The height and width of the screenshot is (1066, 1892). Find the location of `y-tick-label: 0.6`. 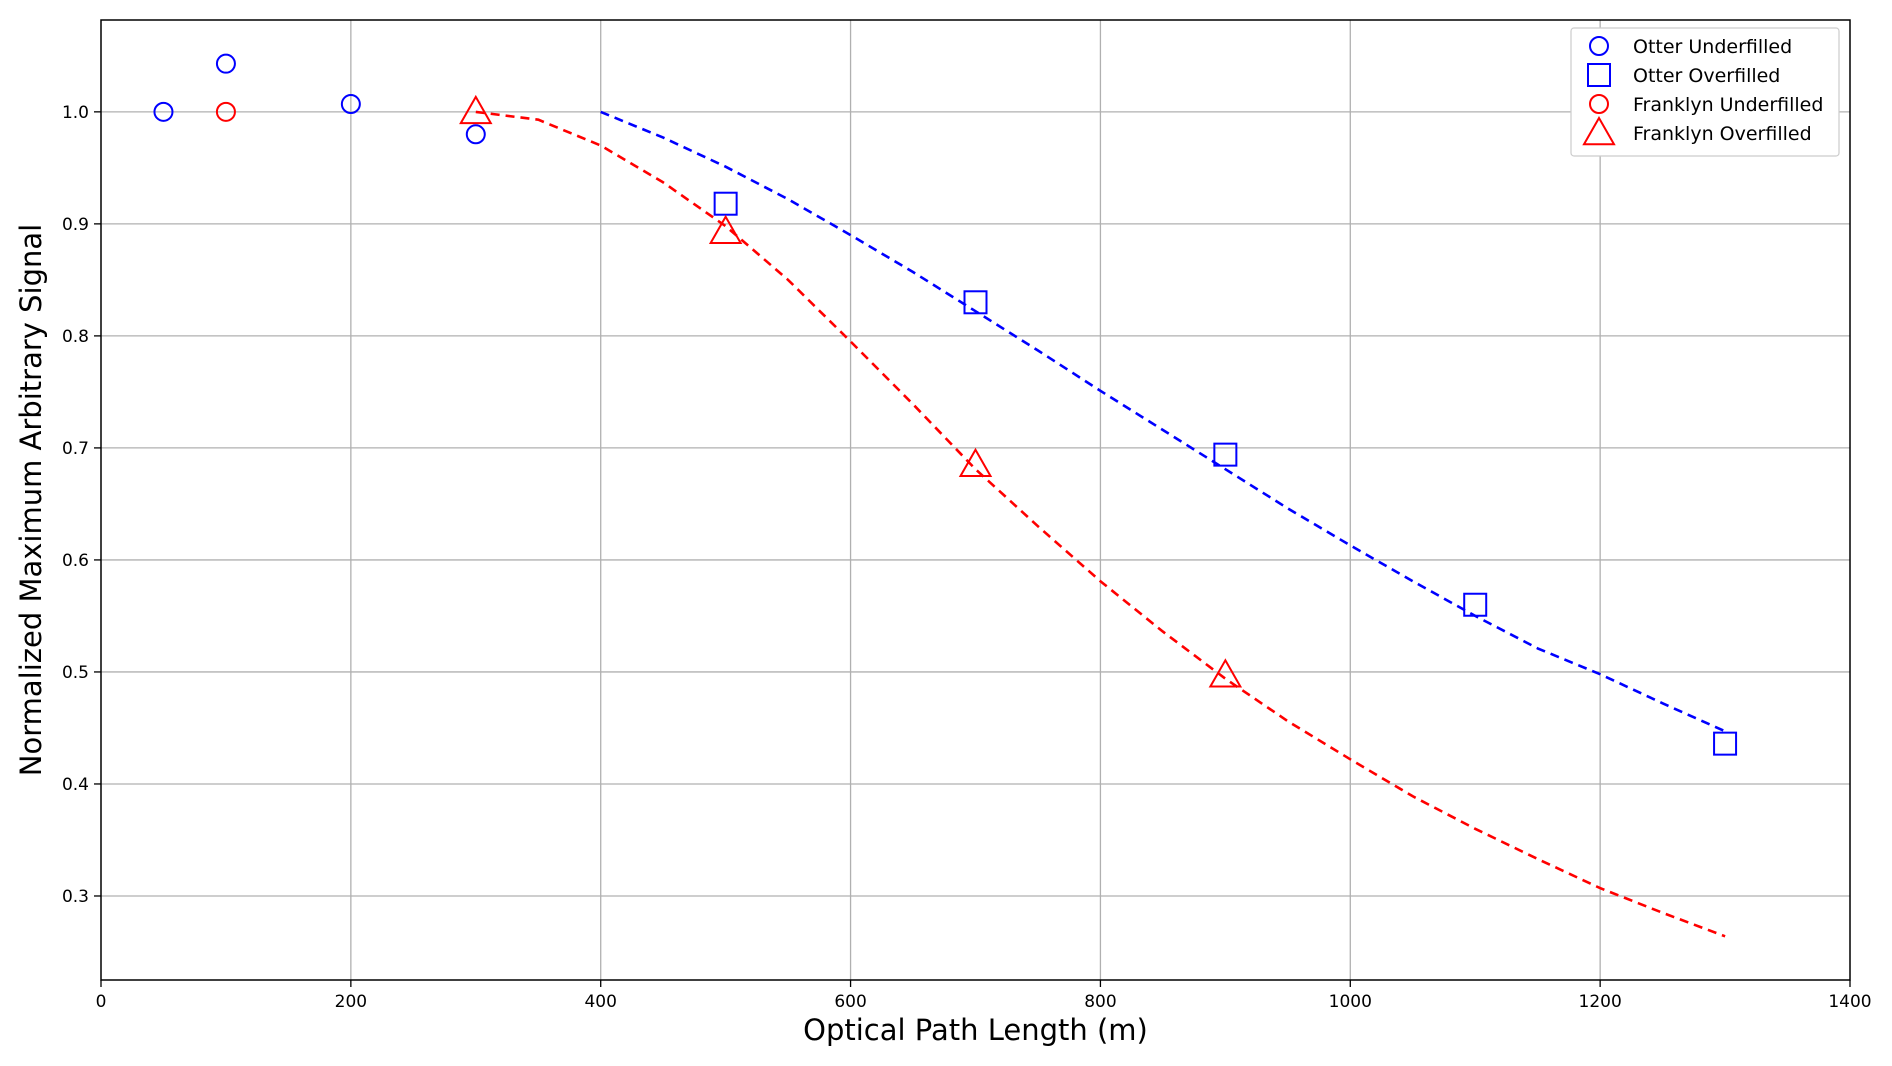

y-tick-label: 0.6 is located at coordinates (75, 561).